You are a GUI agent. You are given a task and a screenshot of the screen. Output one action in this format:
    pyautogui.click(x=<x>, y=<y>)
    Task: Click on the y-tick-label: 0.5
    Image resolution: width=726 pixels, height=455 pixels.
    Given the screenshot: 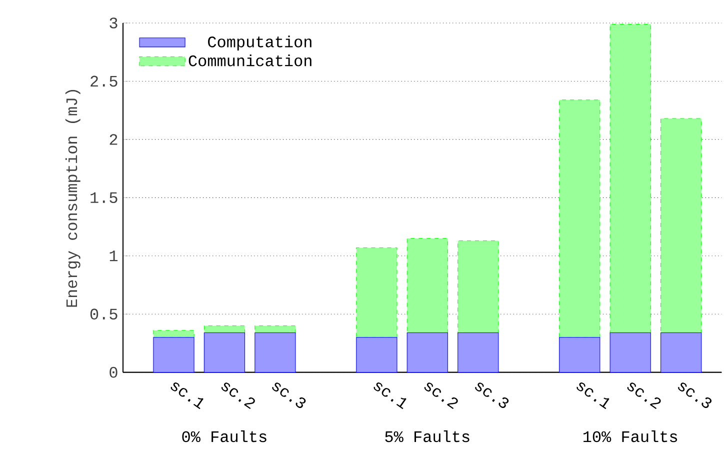 What is the action you would take?
    pyautogui.click(x=104, y=314)
    